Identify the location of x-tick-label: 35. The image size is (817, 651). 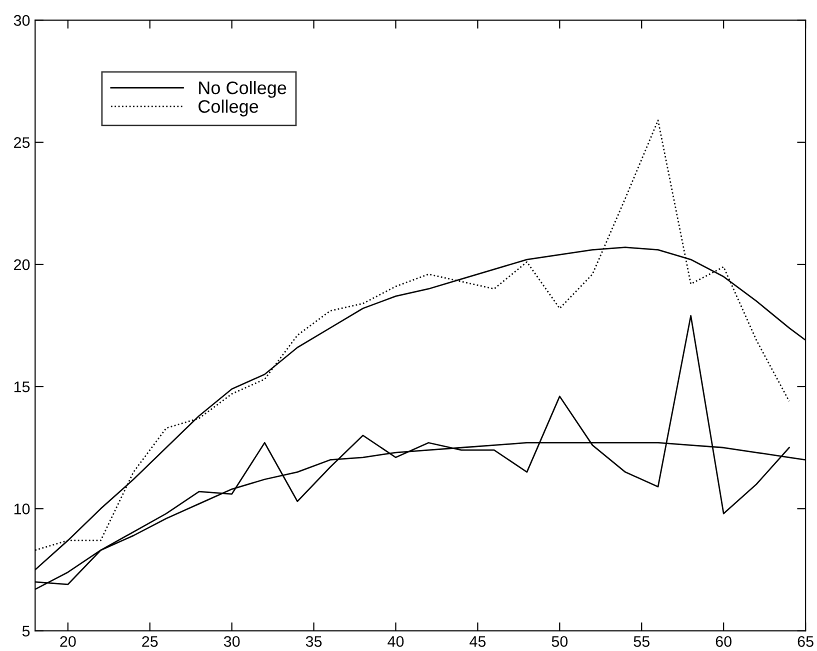
(314, 641).